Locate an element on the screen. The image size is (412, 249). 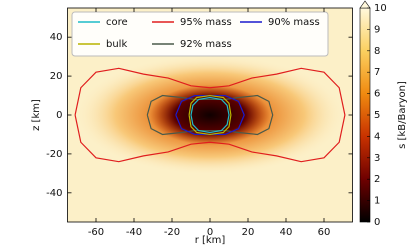
colorbar-tick-label: 4 is located at coordinates (377, 136).